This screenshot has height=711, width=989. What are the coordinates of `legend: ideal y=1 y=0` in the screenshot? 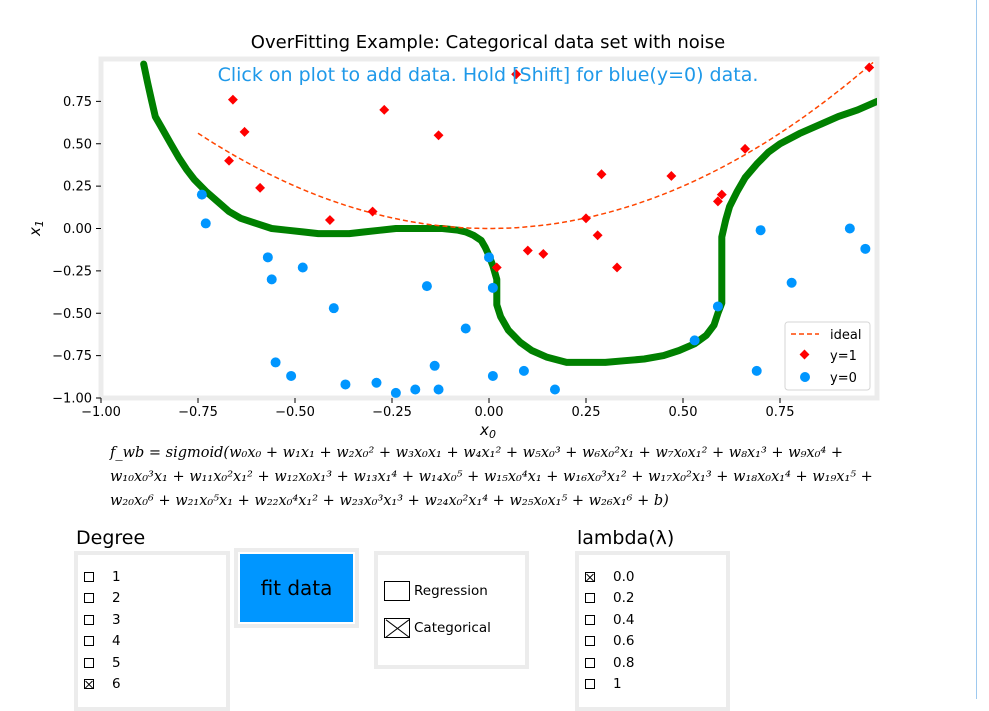 It's located at (827, 356).